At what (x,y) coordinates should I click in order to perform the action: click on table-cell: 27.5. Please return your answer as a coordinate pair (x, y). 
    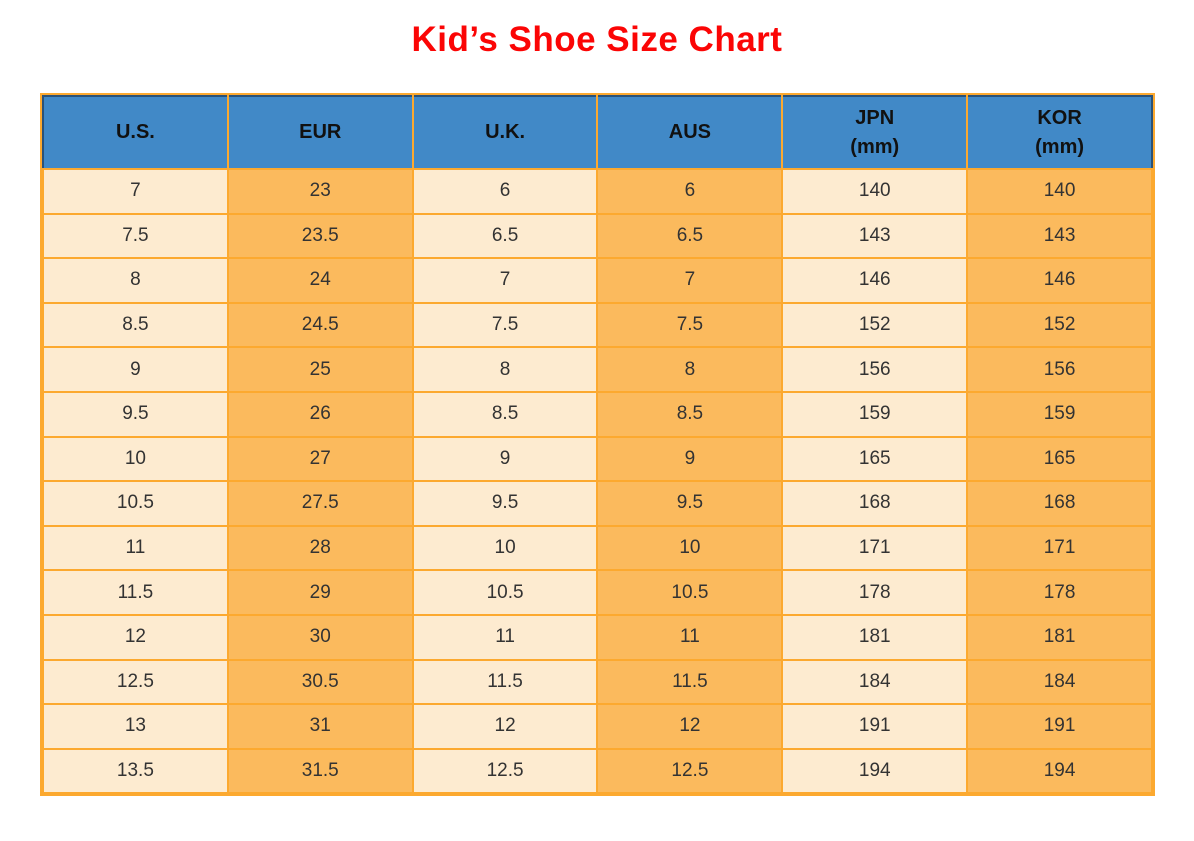
    Looking at the image, I should click on (320, 503).